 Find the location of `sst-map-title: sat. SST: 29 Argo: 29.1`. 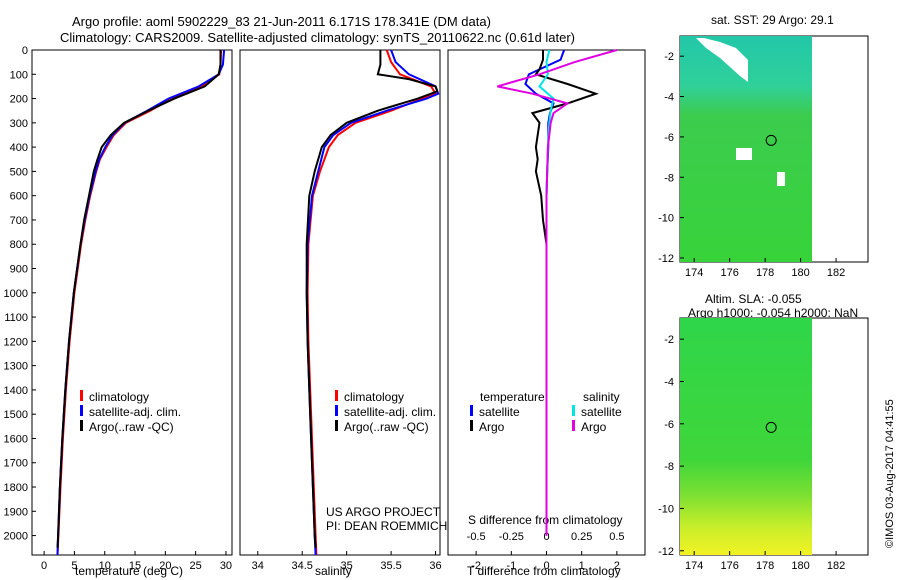

sst-map-title: sat. SST: 29 Argo: 29.1 is located at coordinates (772, 20).